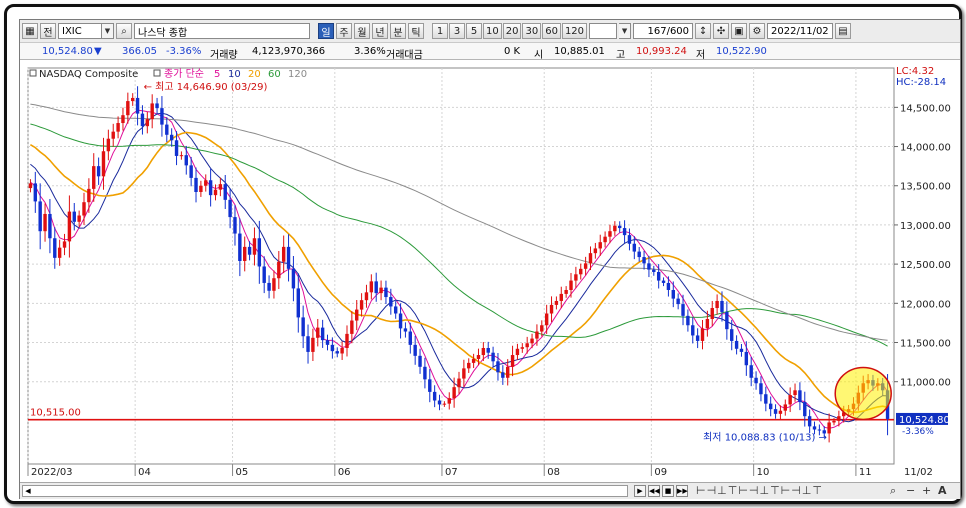 The image size is (966, 508). I want to click on y-tick-label: 11,500.00, so click(925, 344).